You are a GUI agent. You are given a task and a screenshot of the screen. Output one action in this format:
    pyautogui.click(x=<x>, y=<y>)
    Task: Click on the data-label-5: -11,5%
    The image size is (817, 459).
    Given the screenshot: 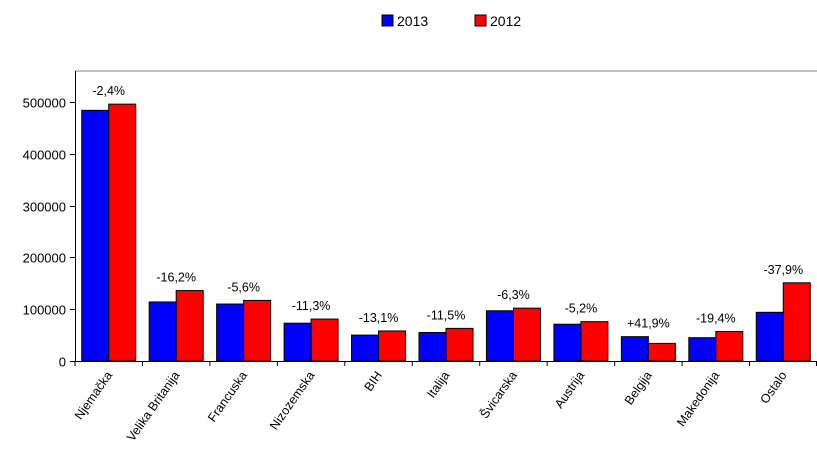 What is the action you would take?
    pyautogui.click(x=446, y=315)
    